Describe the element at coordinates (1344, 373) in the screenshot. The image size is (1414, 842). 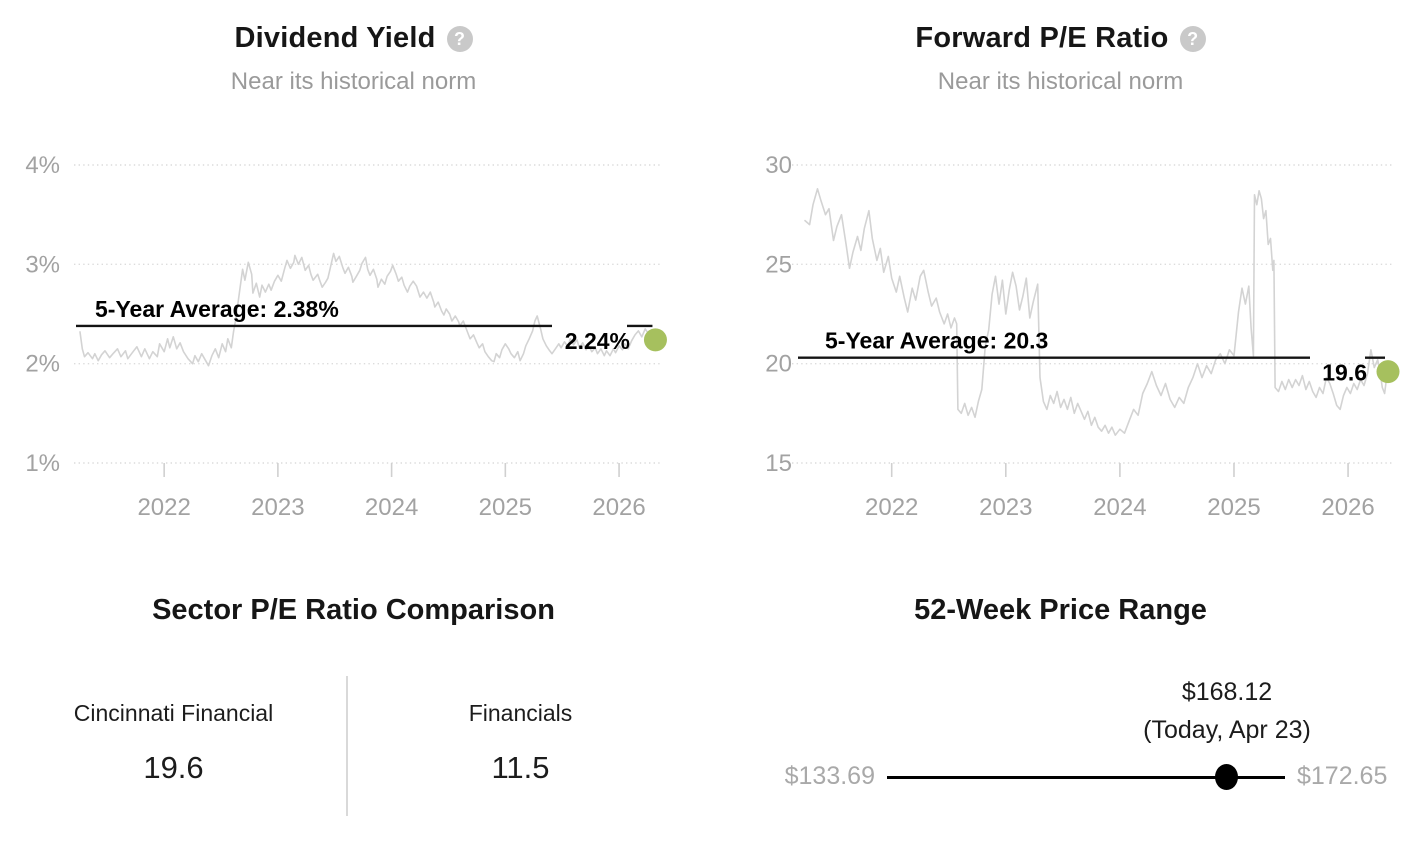
I see `current-value-annotation: 19.6` at that location.